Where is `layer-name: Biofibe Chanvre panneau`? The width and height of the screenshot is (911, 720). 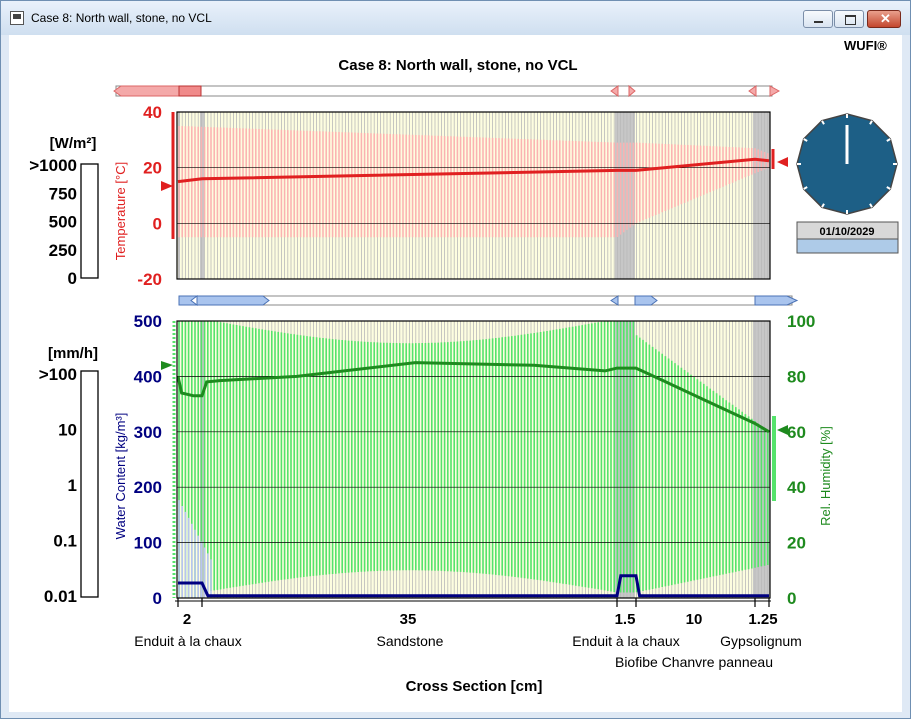 layer-name: Biofibe Chanvre panneau is located at coordinates (694, 662).